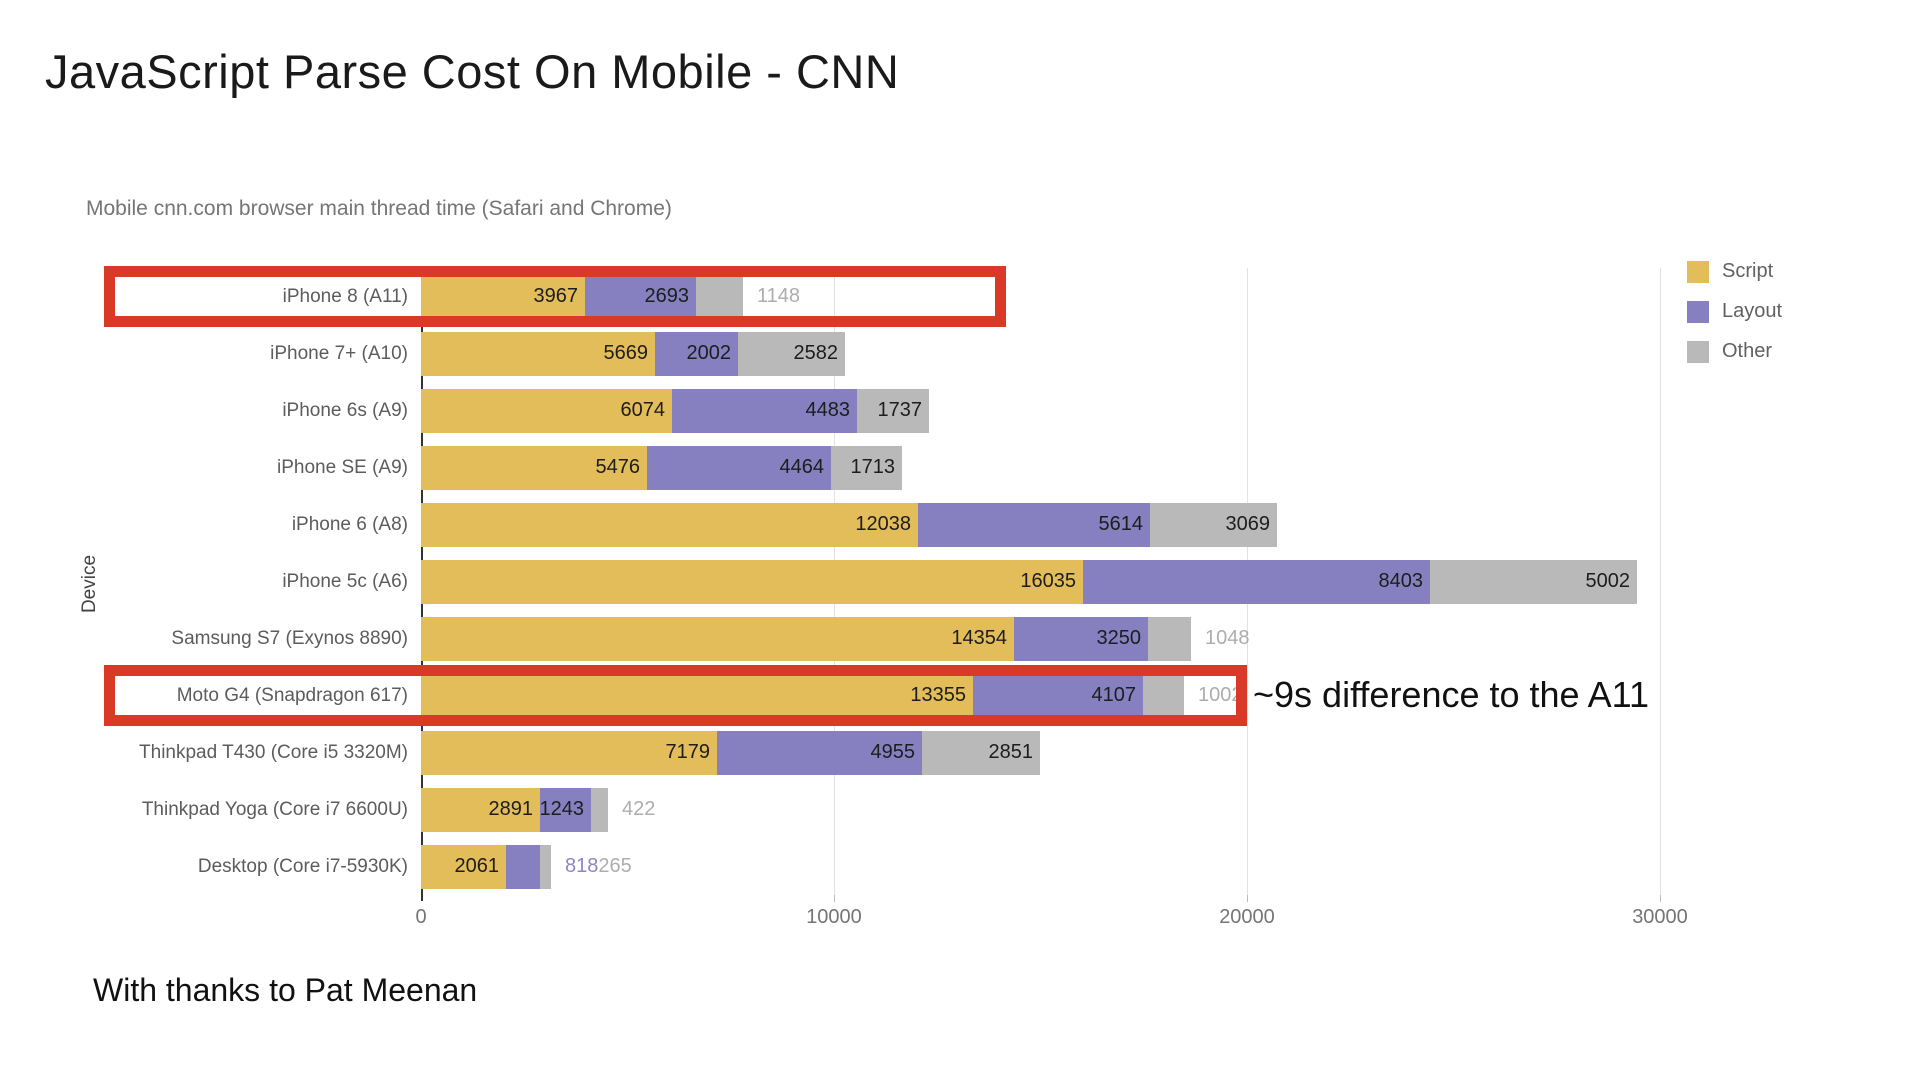  I want to click on script-segment: 3967, so click(503, 296).